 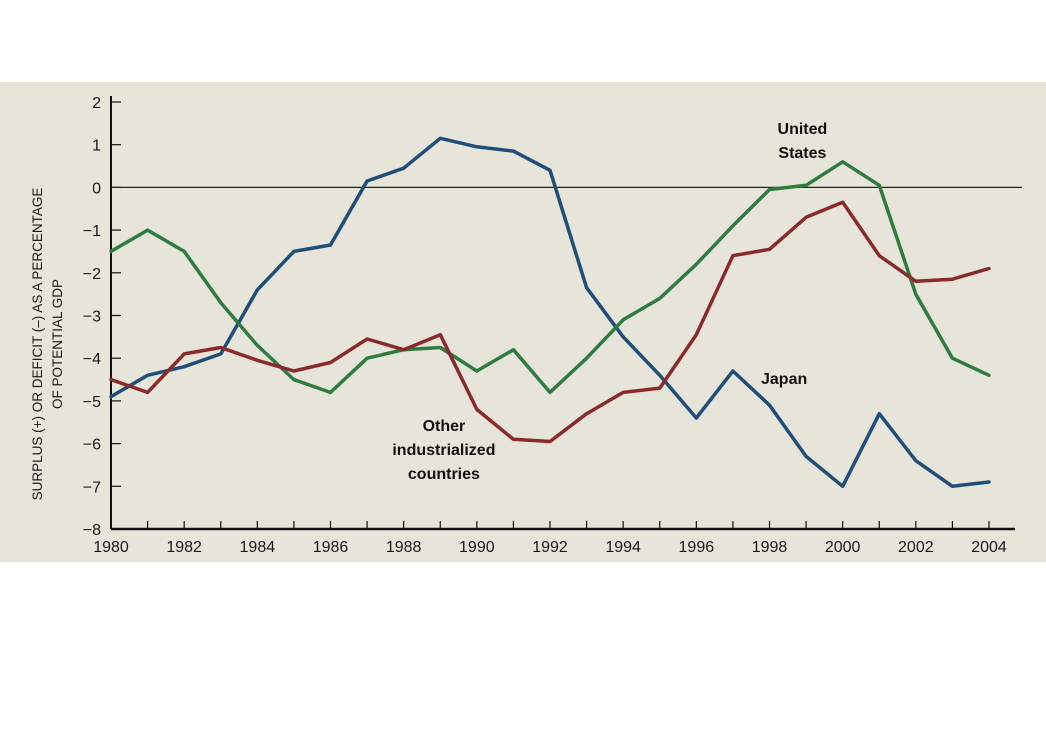 I want to click on y-tick-label: 0, so click(x=96, y=188).